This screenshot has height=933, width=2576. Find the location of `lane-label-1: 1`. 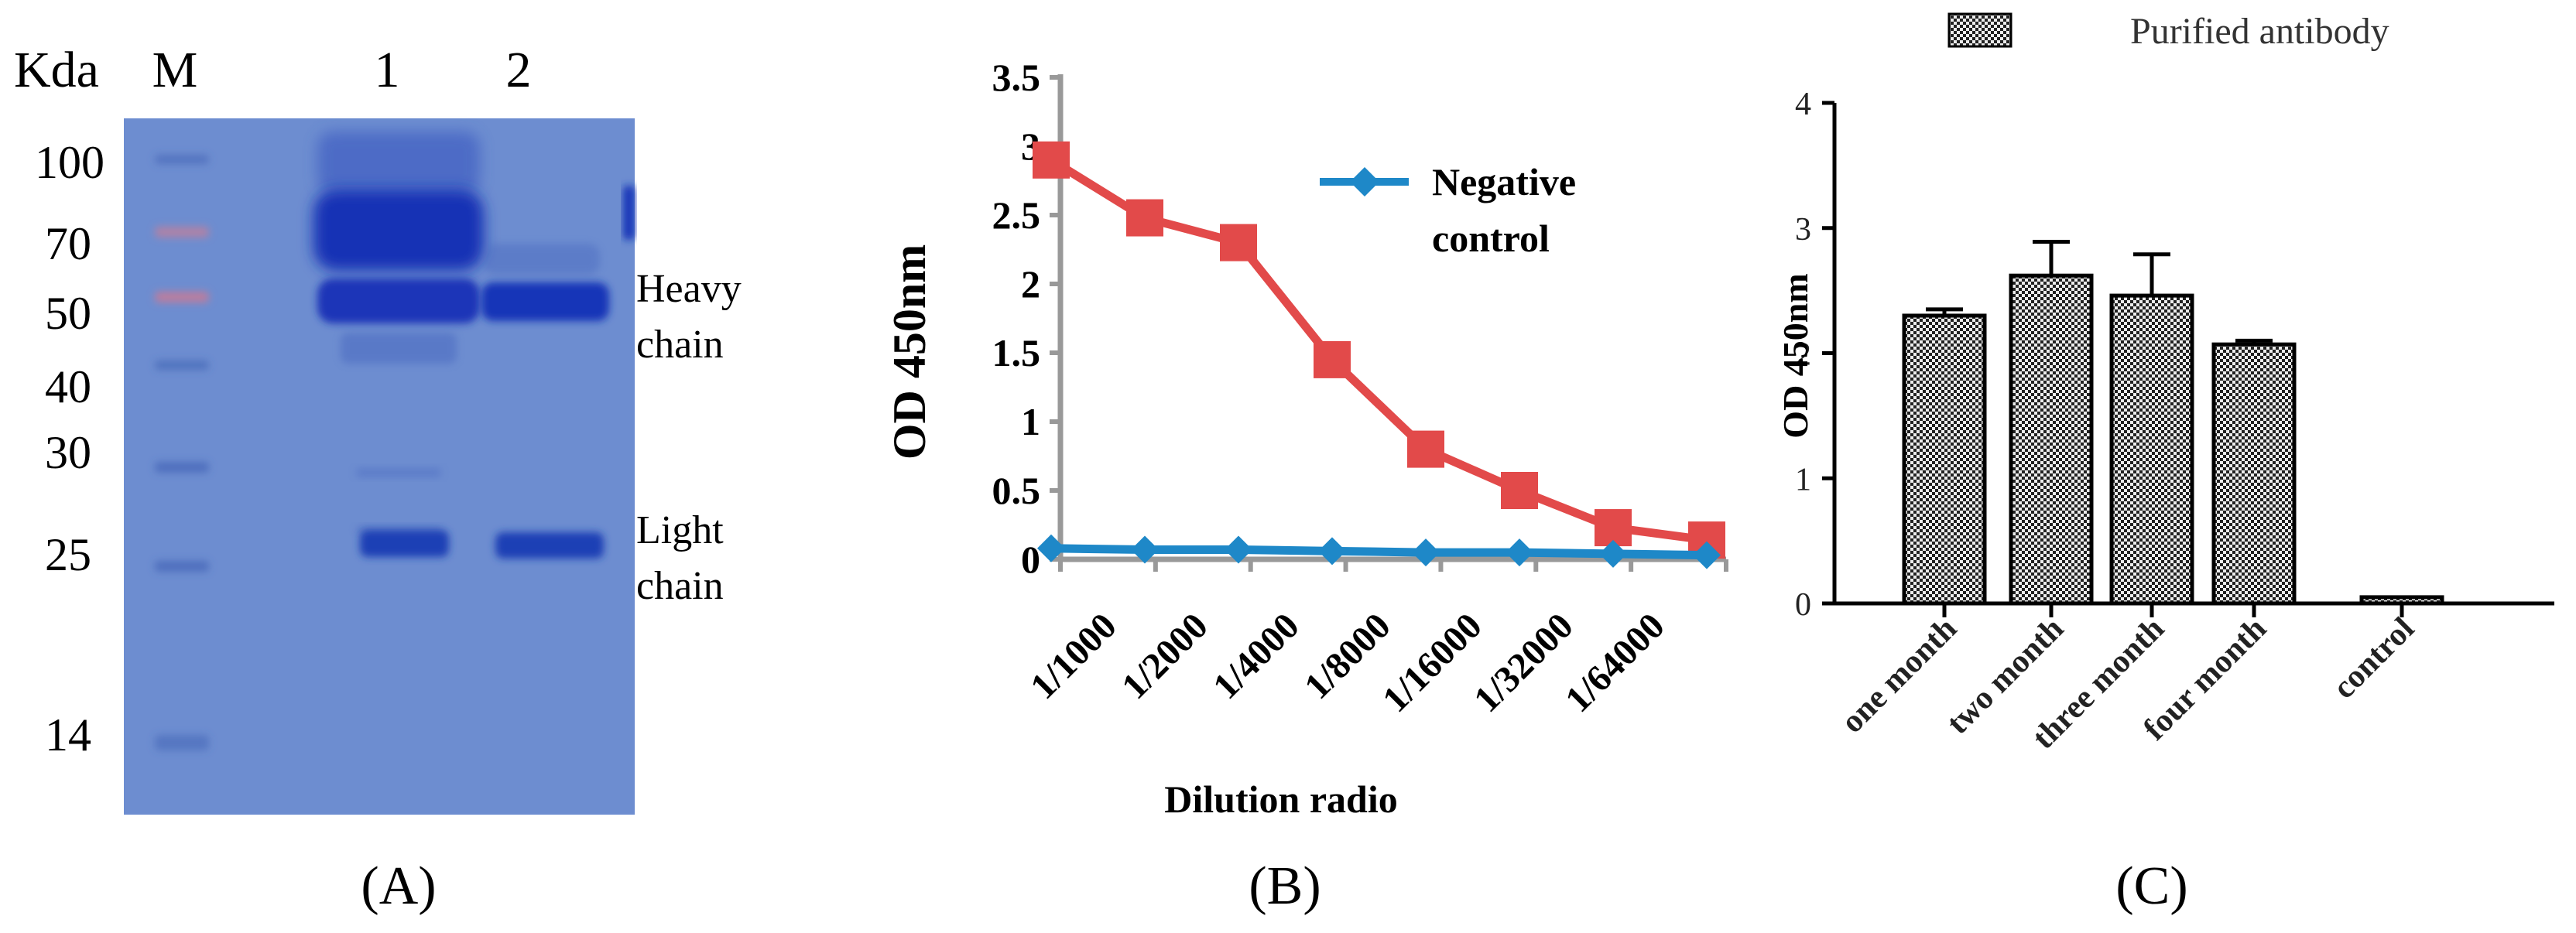

lane-label-1: 1 is located at coordinates (387, 70).